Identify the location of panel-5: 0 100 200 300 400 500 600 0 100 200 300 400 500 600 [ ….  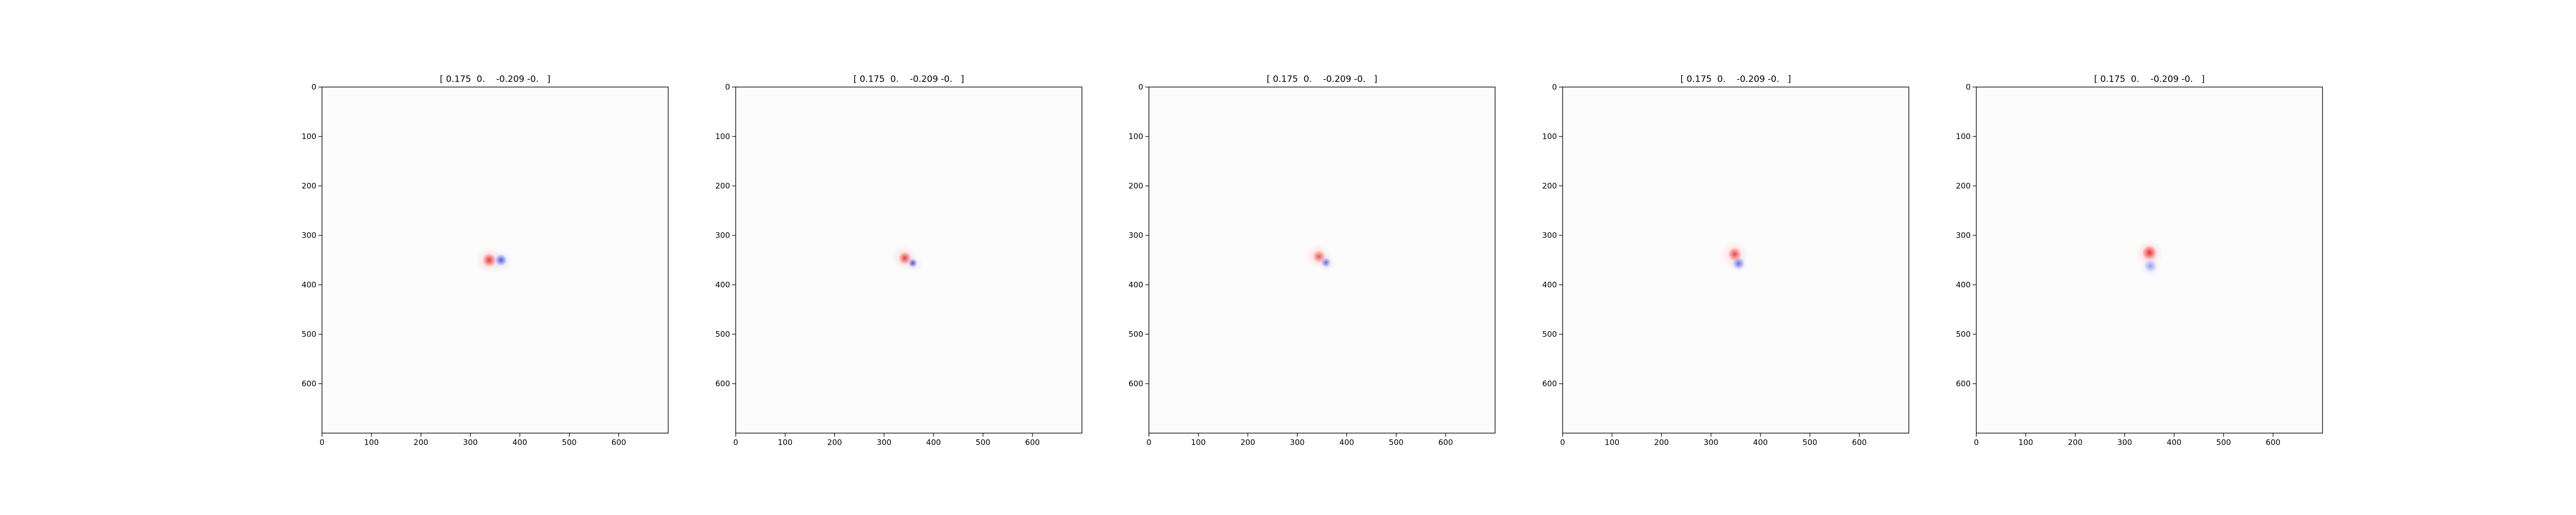
(2139, 260).